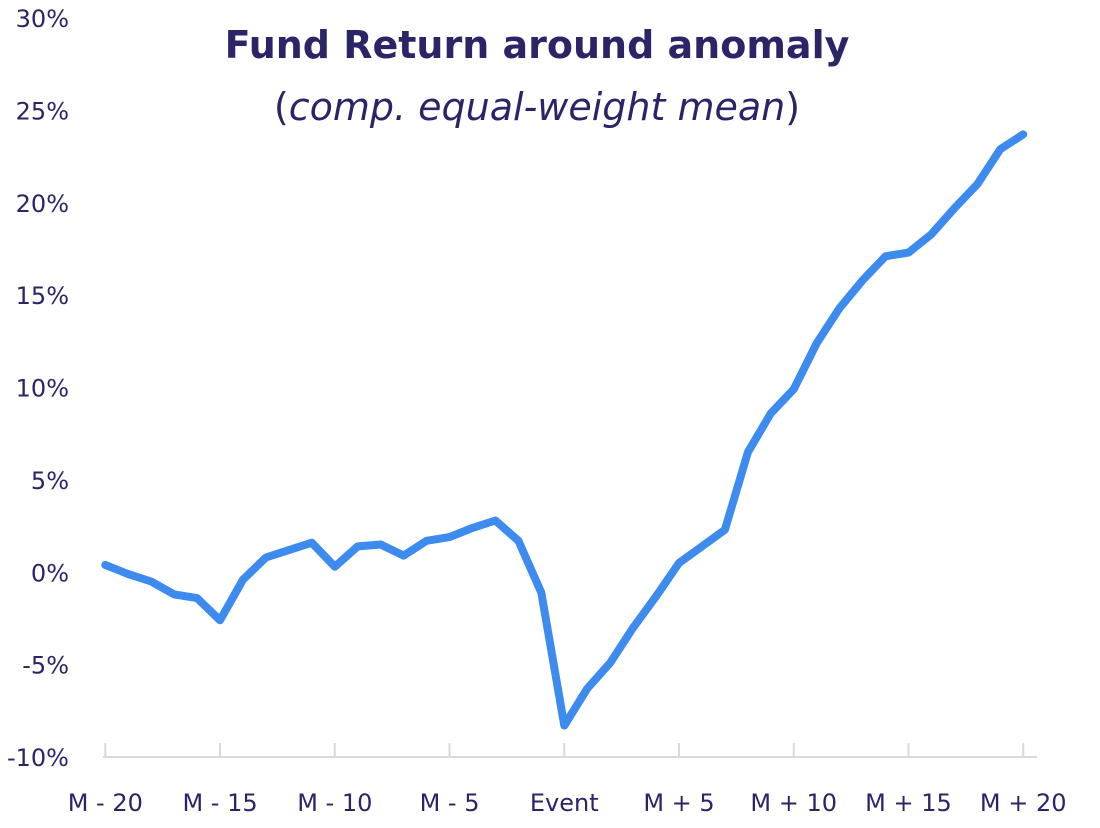 Image resolution: width=1100 pixels, height=828 pixels. I want to click on y-tick-label: 15%, so click(42, 296).